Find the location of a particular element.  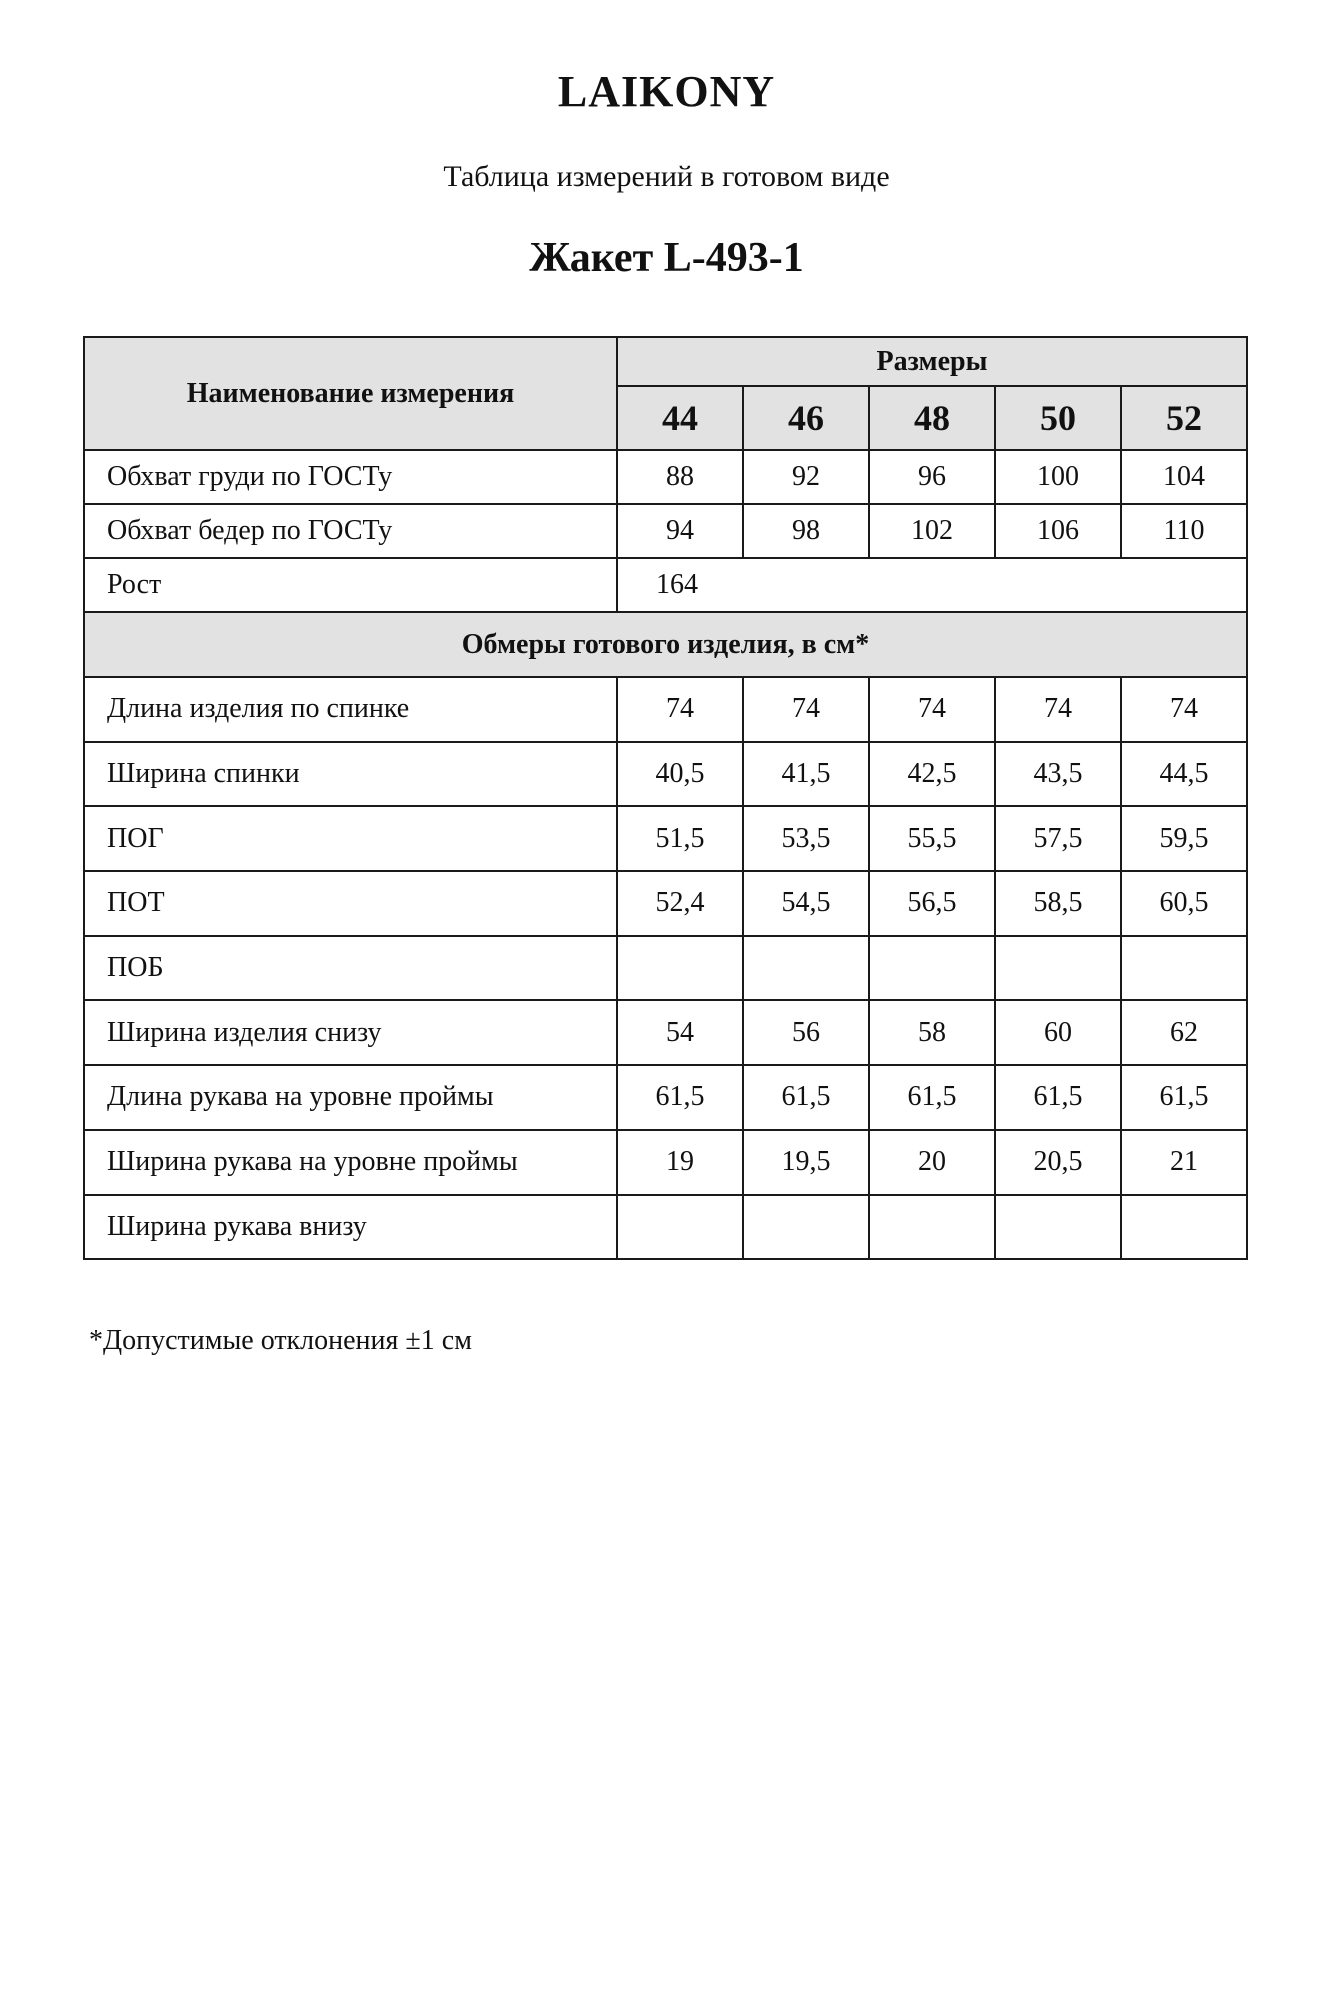

measurement-value: 62 is located at coordinates (1184, 1033).